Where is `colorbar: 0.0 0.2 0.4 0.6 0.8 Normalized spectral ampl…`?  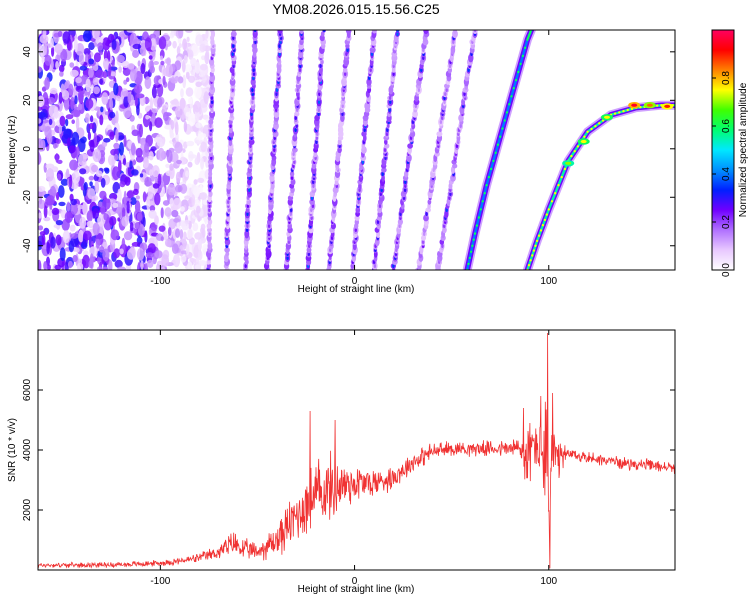 colorbar: 0.0 0.2 0.4 0.6 0.8 Normalized spectral ampl… is located at coordinates (730, 153).